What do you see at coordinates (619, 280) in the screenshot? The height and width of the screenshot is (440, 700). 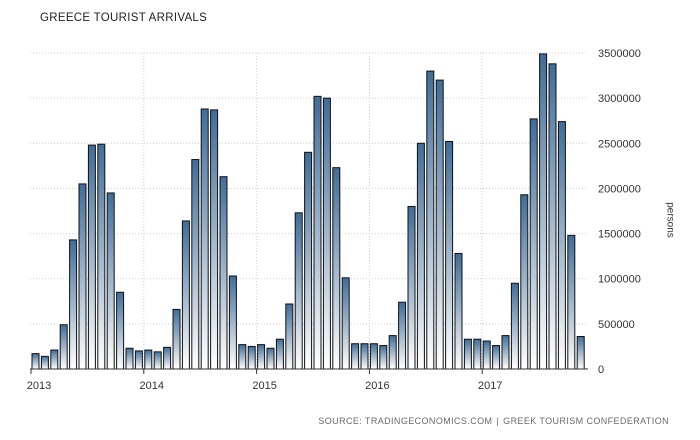 I see `y-tick-label: 1000000` at bounding box center [619, 280].